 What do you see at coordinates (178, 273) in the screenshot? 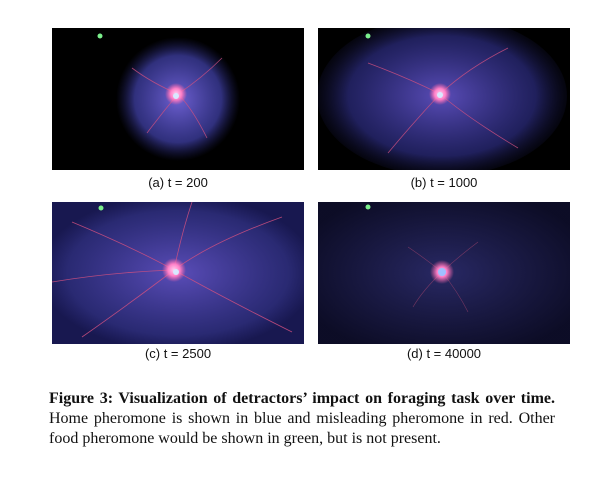
I see `panel-c-image` at bounding box center [178, 273].